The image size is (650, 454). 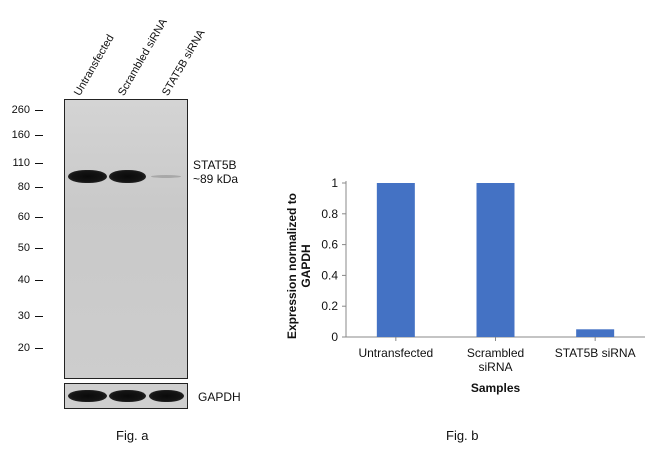 What do you see at coordinates (23, 316) in the screenshot?
I see `mw-marker-30: 30` at bounding box center [23, 316].